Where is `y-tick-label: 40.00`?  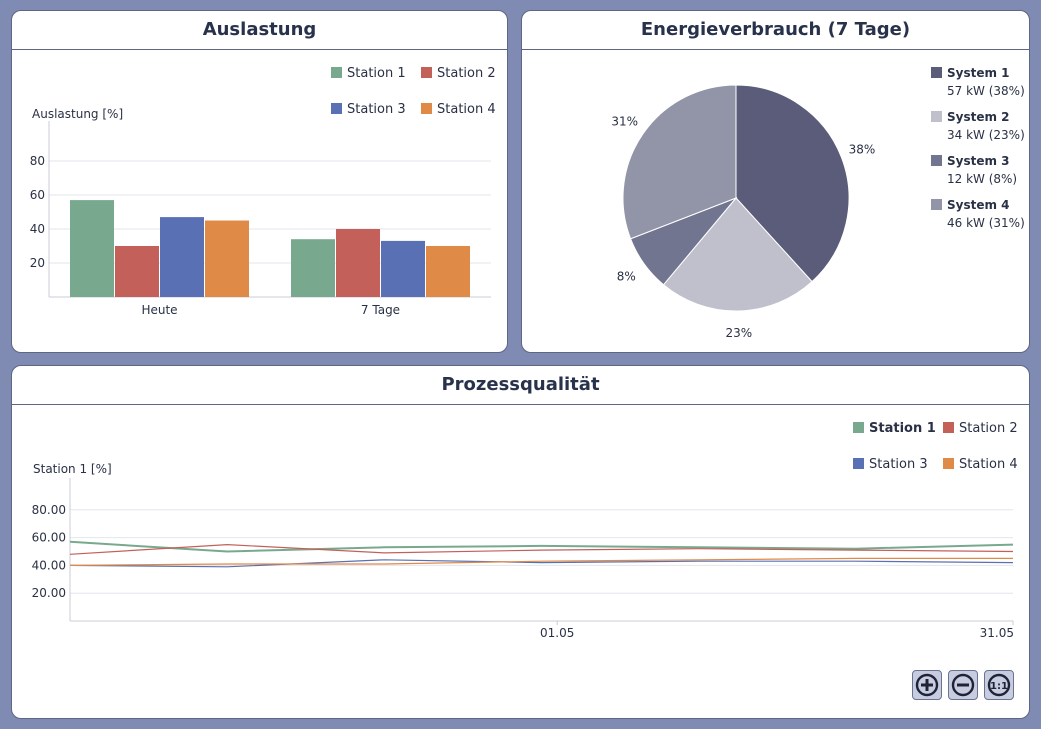 y-tick-label: 40.00 is located at coordinates (49, 565).